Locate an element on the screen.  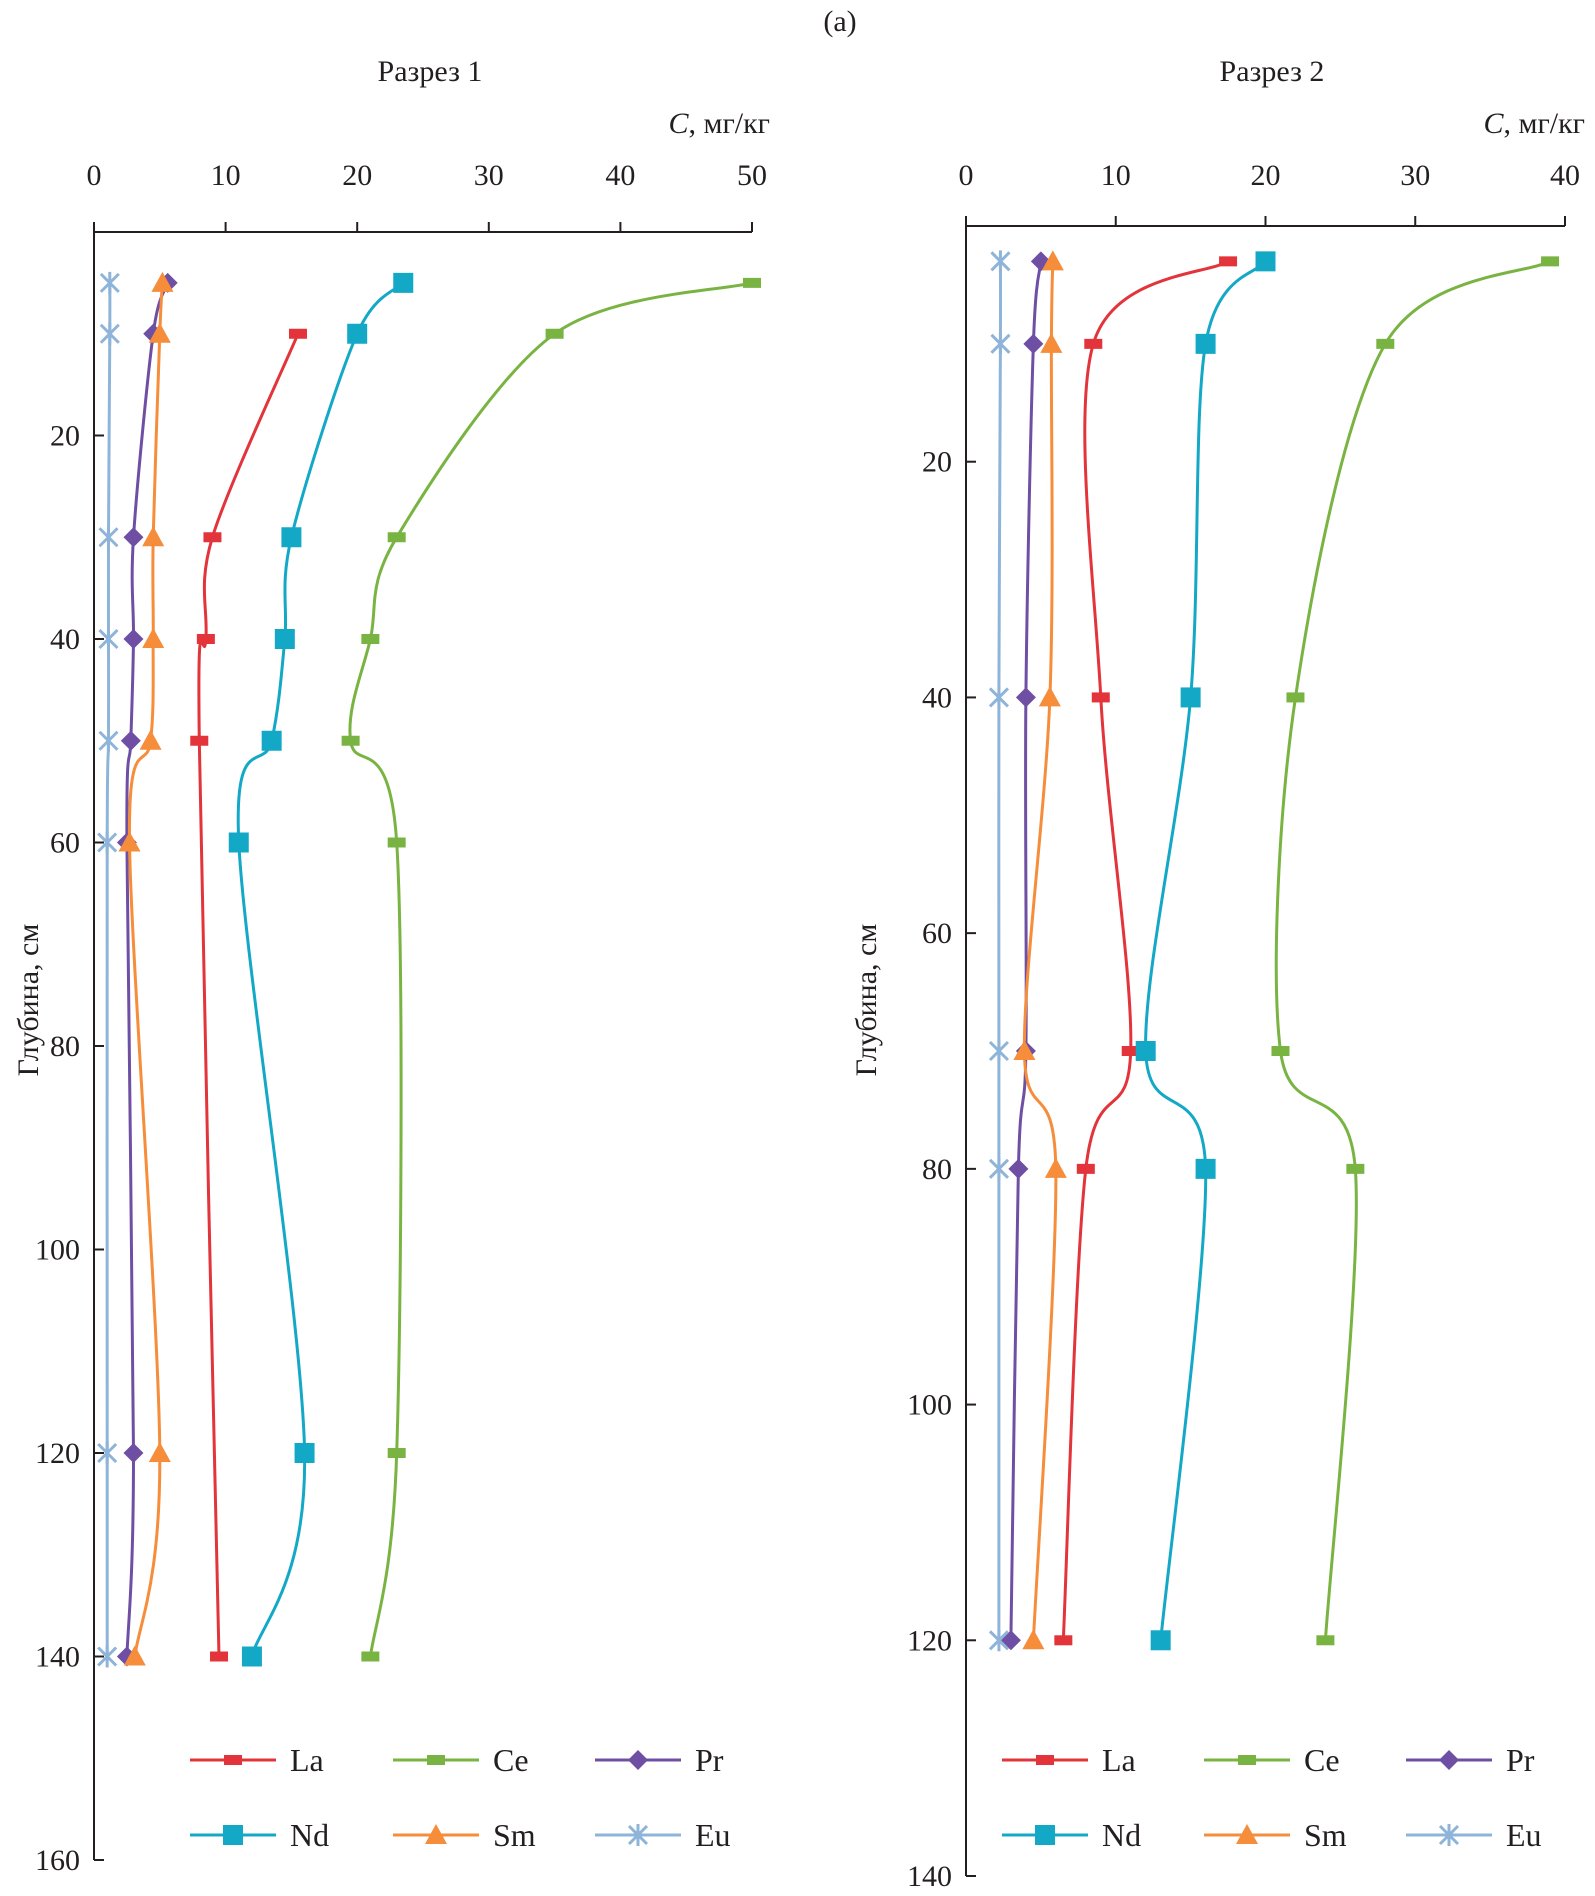
series-line-eu is located at coordinates (108, 969).